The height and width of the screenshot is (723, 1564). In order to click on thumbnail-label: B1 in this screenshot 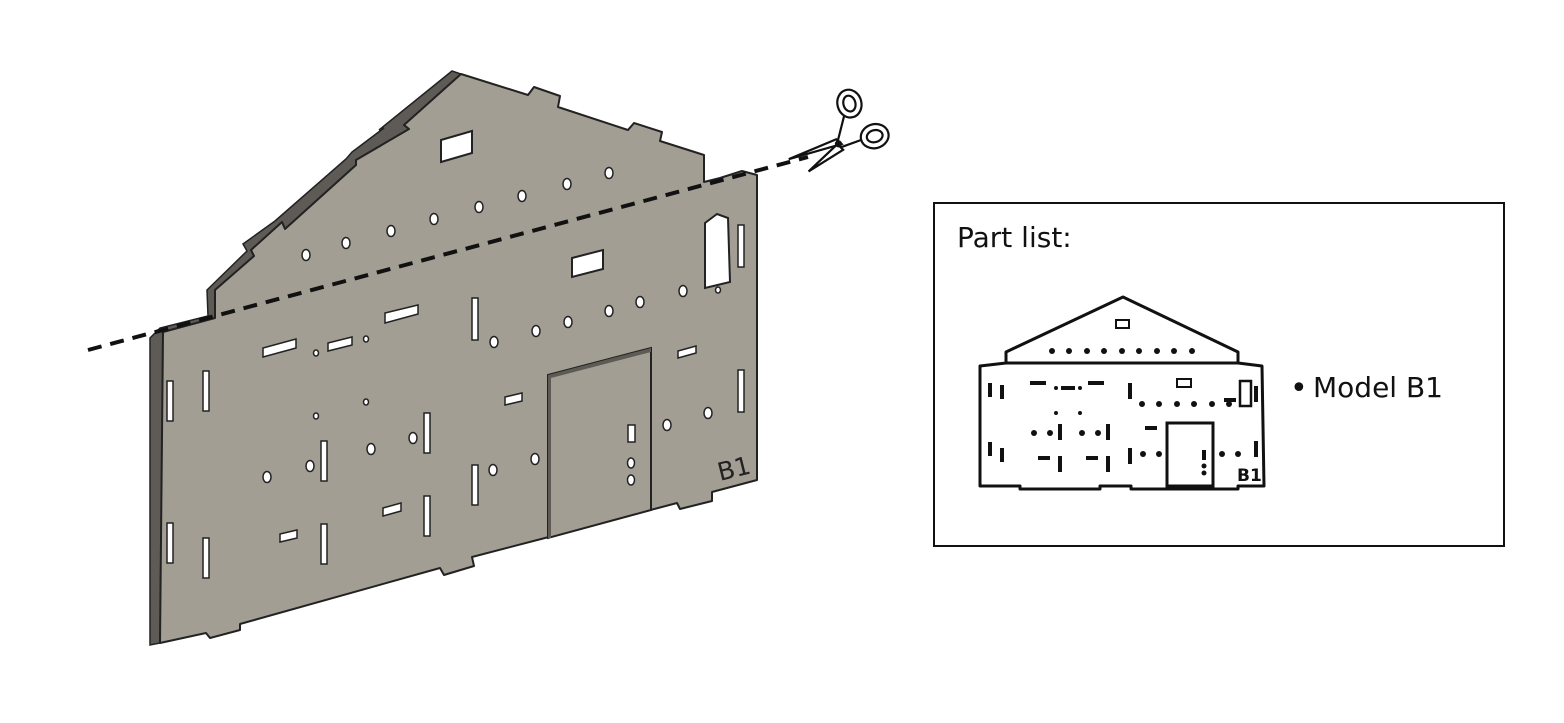, I will do `click(1249, 476)`.